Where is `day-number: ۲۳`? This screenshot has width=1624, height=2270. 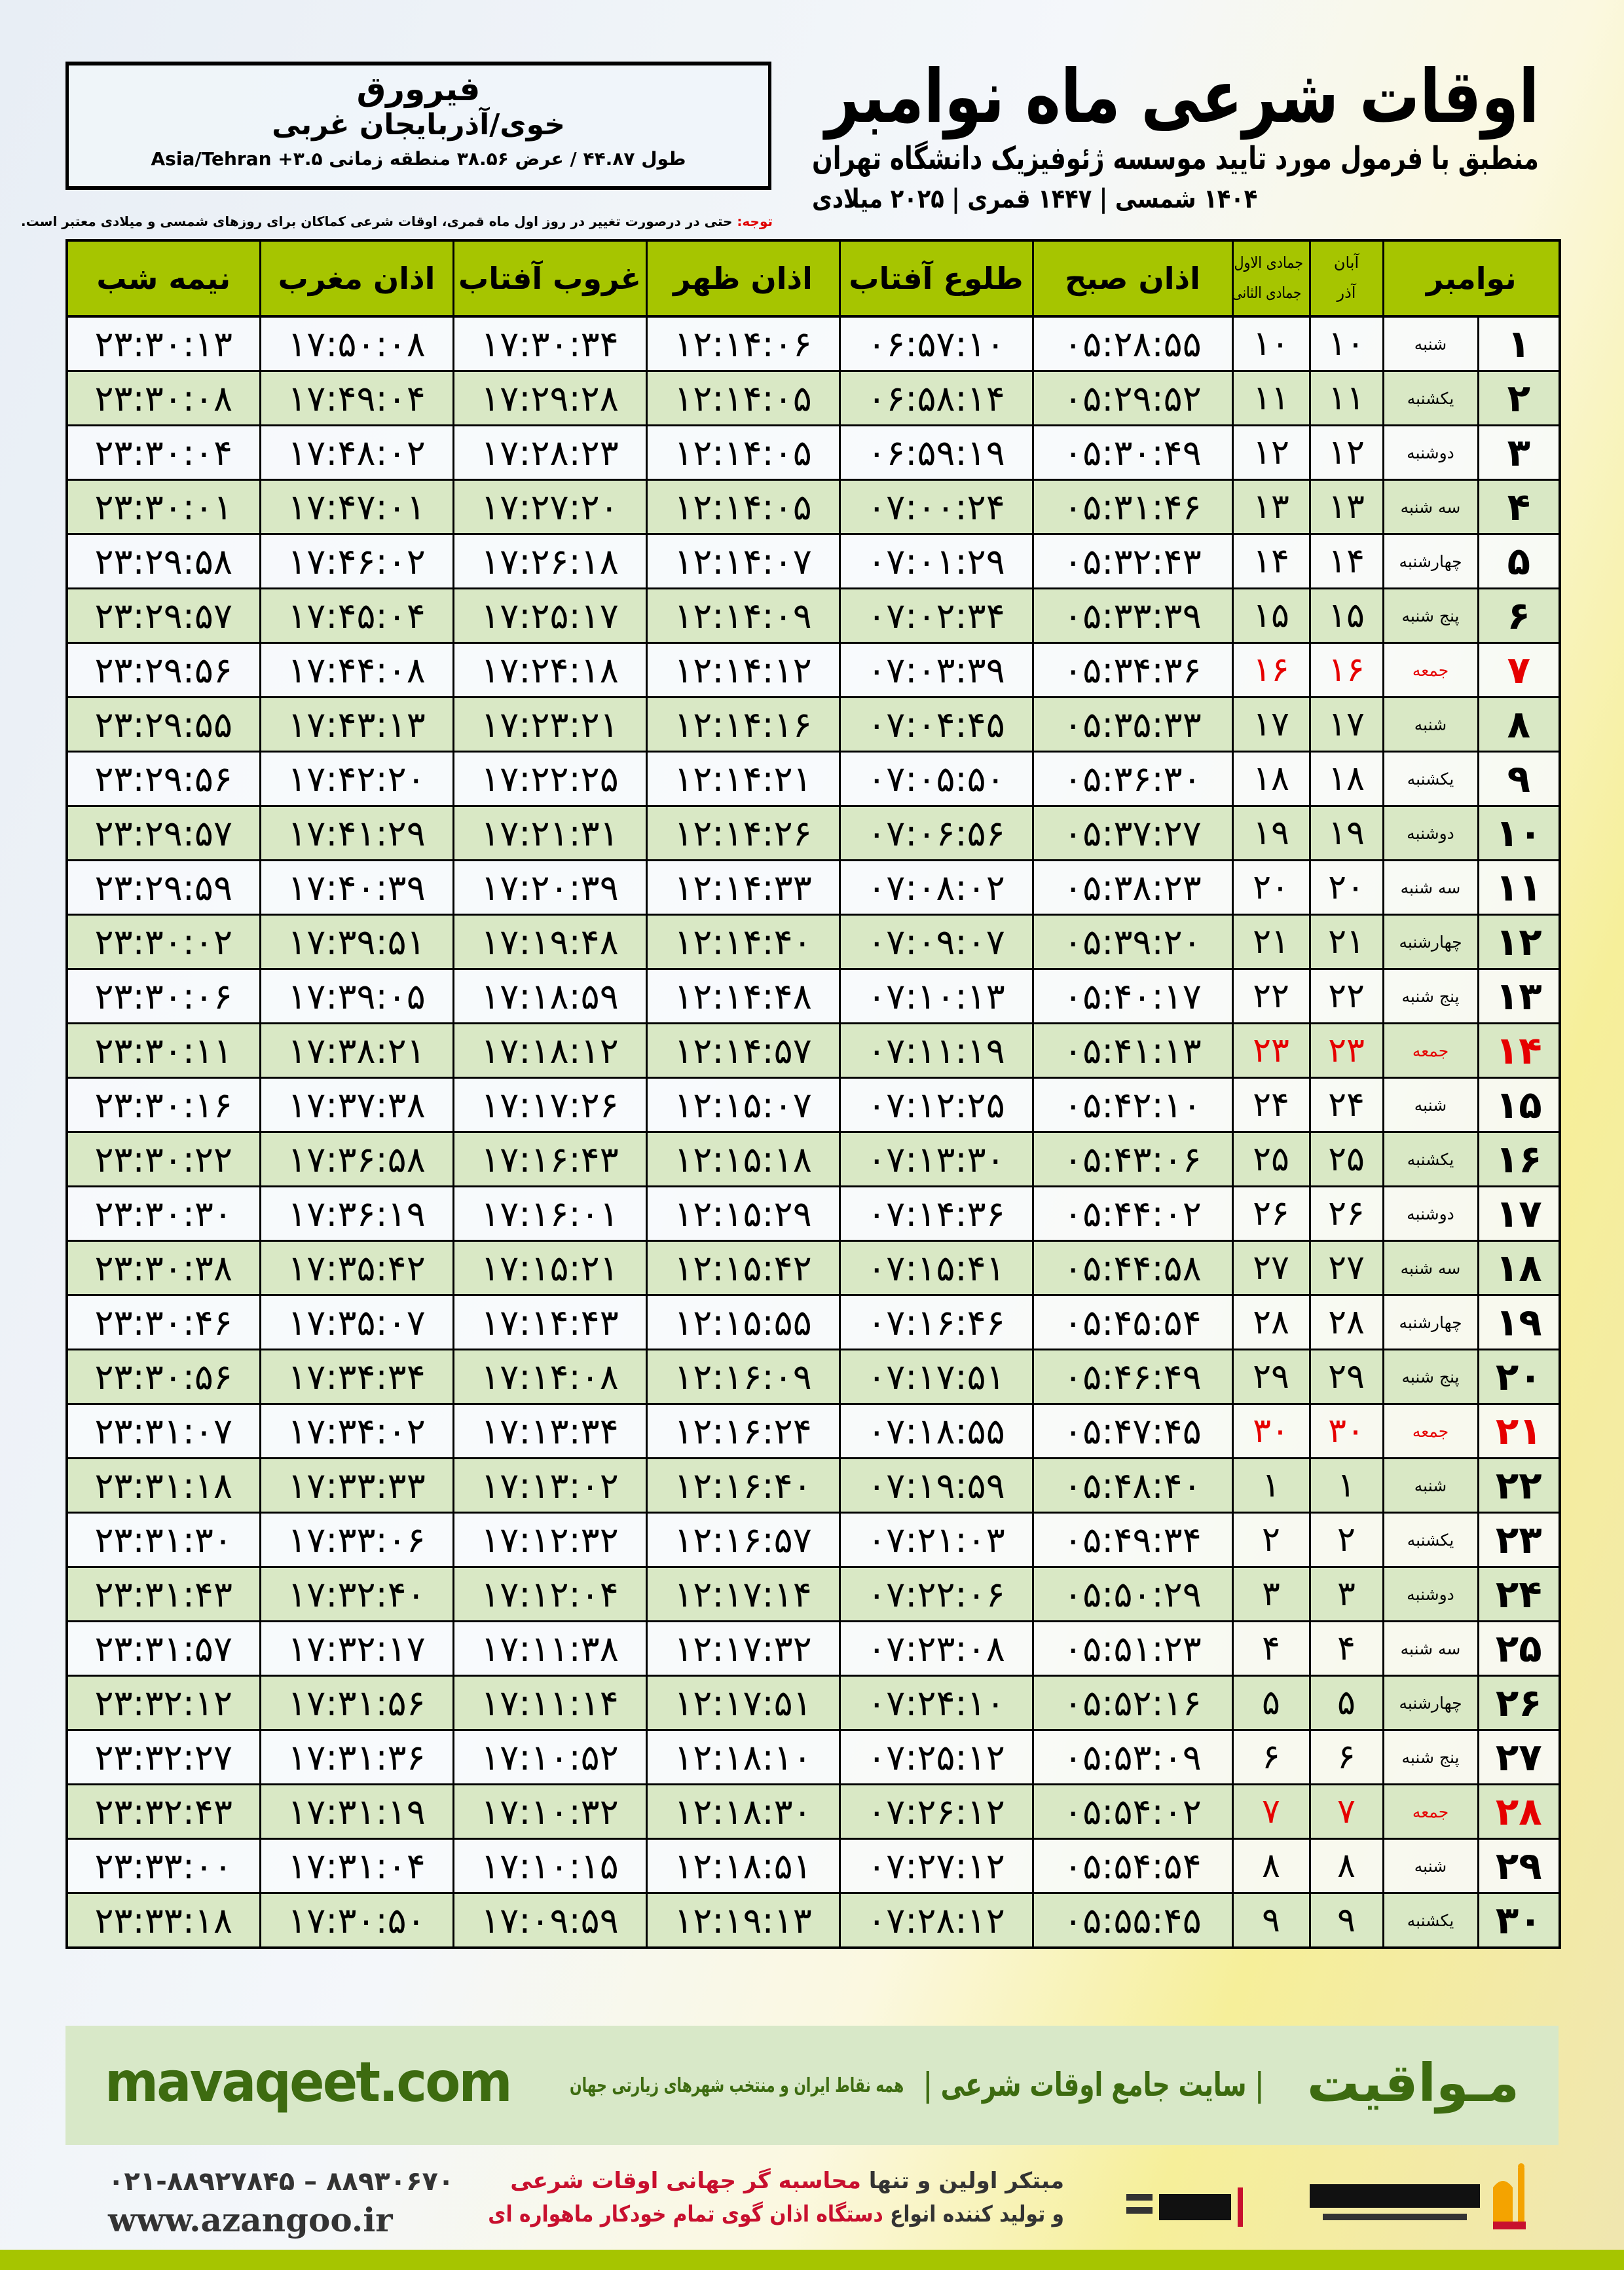
day-number: ۲۳ is located at coordinates (1519, 1540).